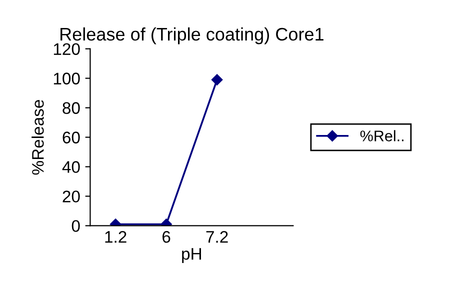 The height and width of the screenshot is (305, 451). What do you see at coordinates (71, 138) in the screenshot?
I see `y-tick-label: 60` at bounding box center [71, 138].